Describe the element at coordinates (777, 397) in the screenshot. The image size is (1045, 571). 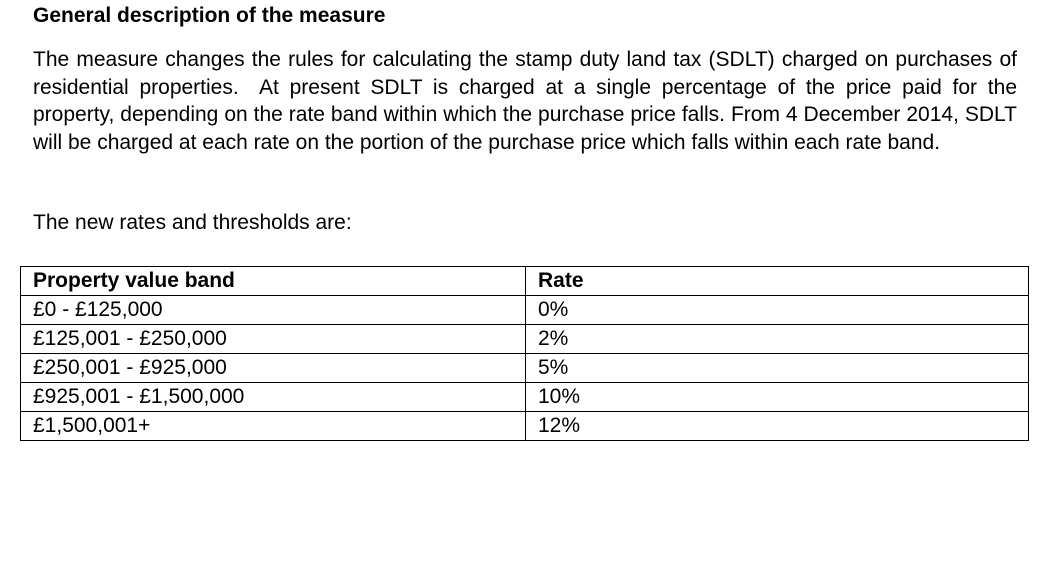
I see `rate-cell: 10%` at that location.